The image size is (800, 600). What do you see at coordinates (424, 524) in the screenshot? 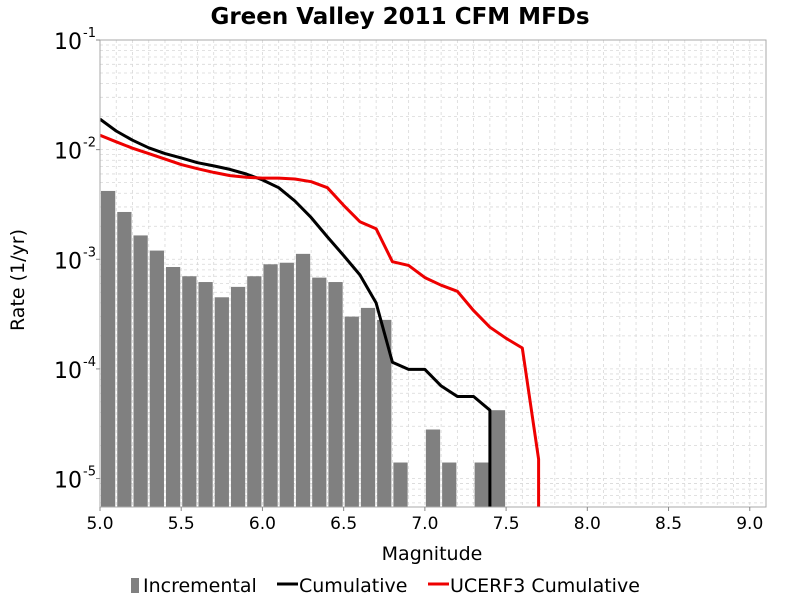
I see `x-tick-label: 7.0` at bounding box center [424, 524].